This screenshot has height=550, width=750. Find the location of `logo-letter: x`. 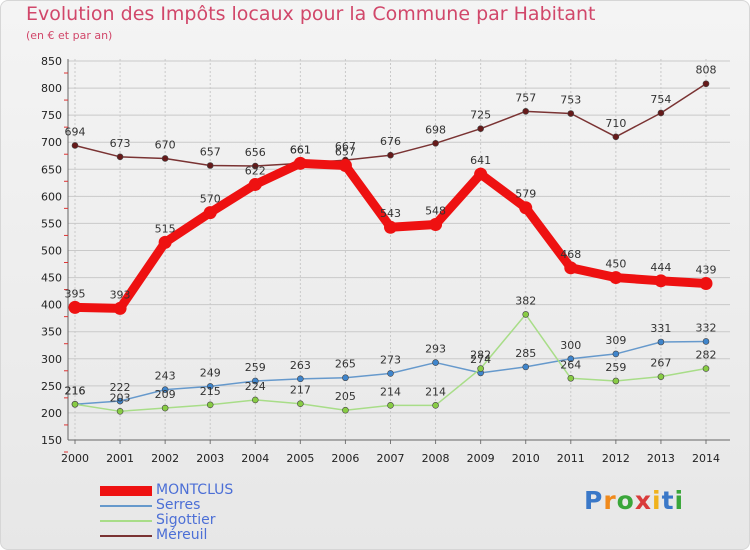

logo-letter: x is located at coordinates (643, 500).